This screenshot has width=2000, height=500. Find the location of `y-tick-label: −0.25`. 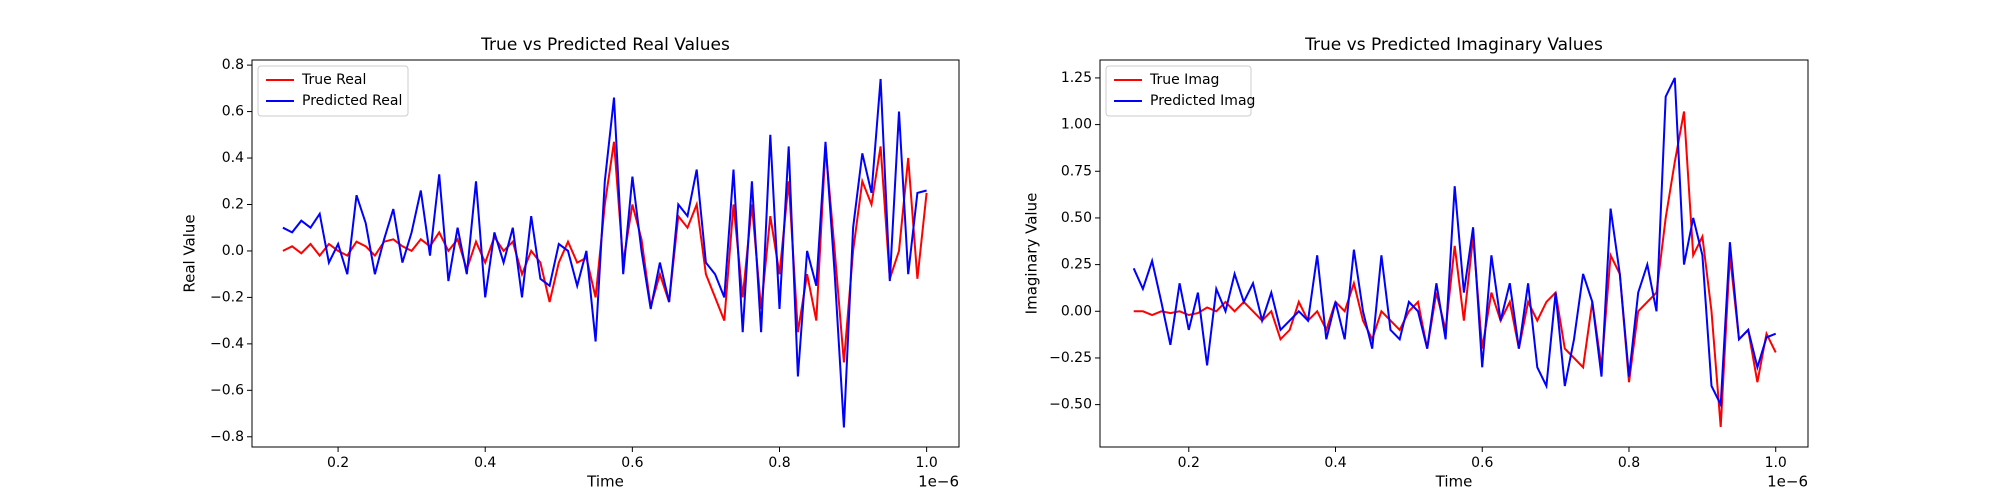

y-tick-label: −0.25 is located at coordinates (1070, 358).